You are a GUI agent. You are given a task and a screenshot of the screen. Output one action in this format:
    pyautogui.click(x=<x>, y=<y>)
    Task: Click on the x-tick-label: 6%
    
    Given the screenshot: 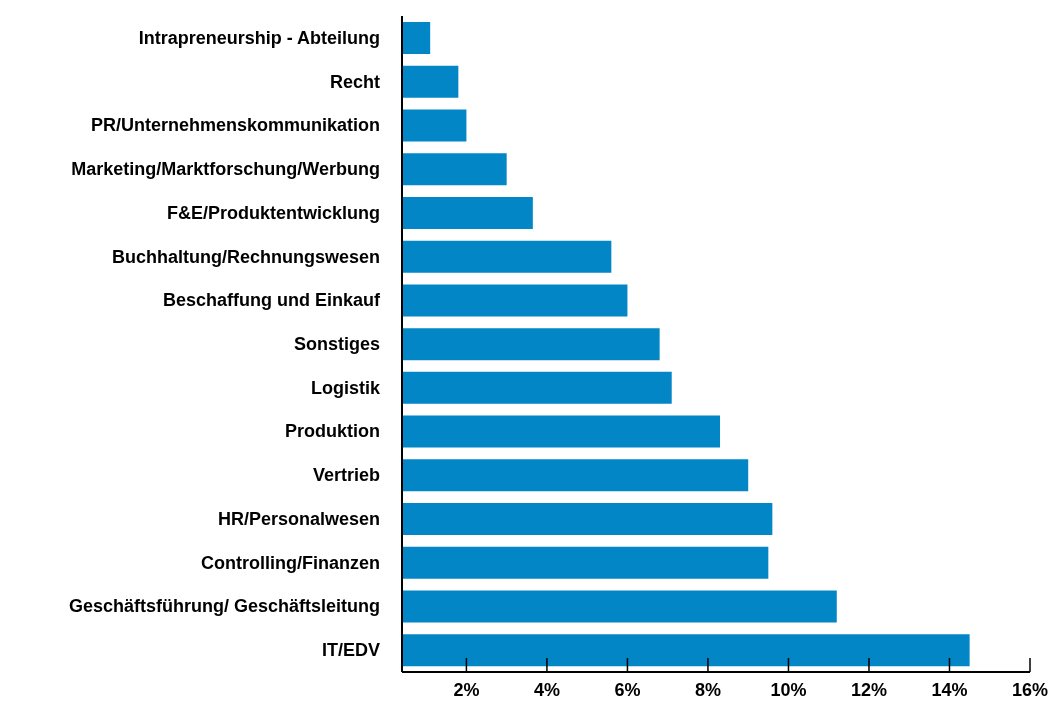 What is the action you would take?
    pyautogui.click(x=627, y=690)
    